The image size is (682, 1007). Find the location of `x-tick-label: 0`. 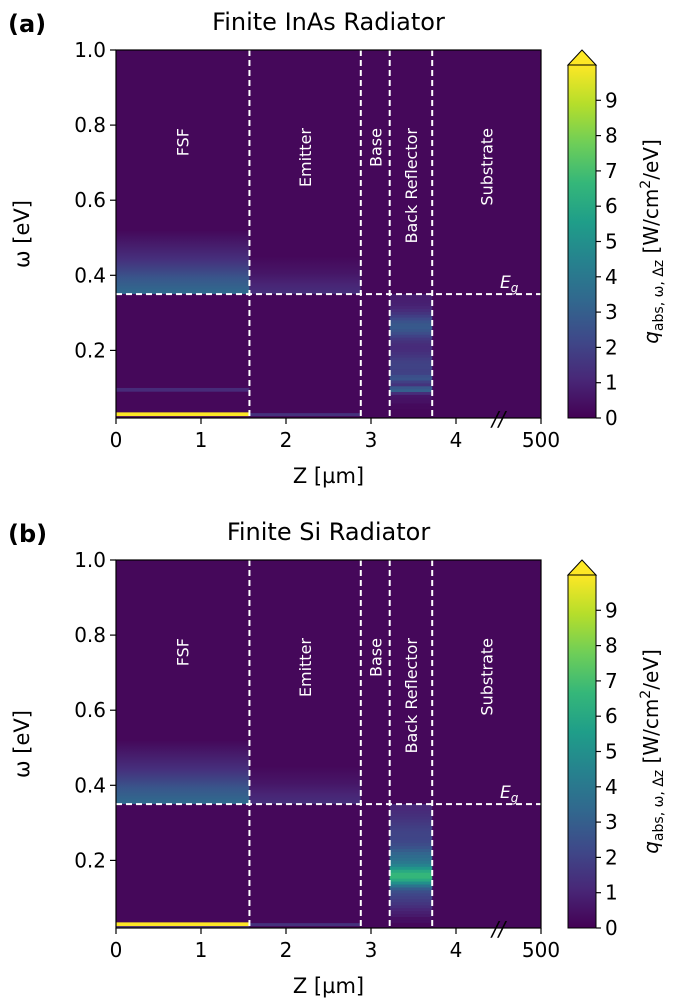

x-tick-label: 0 is located at coordinates (116, 440).